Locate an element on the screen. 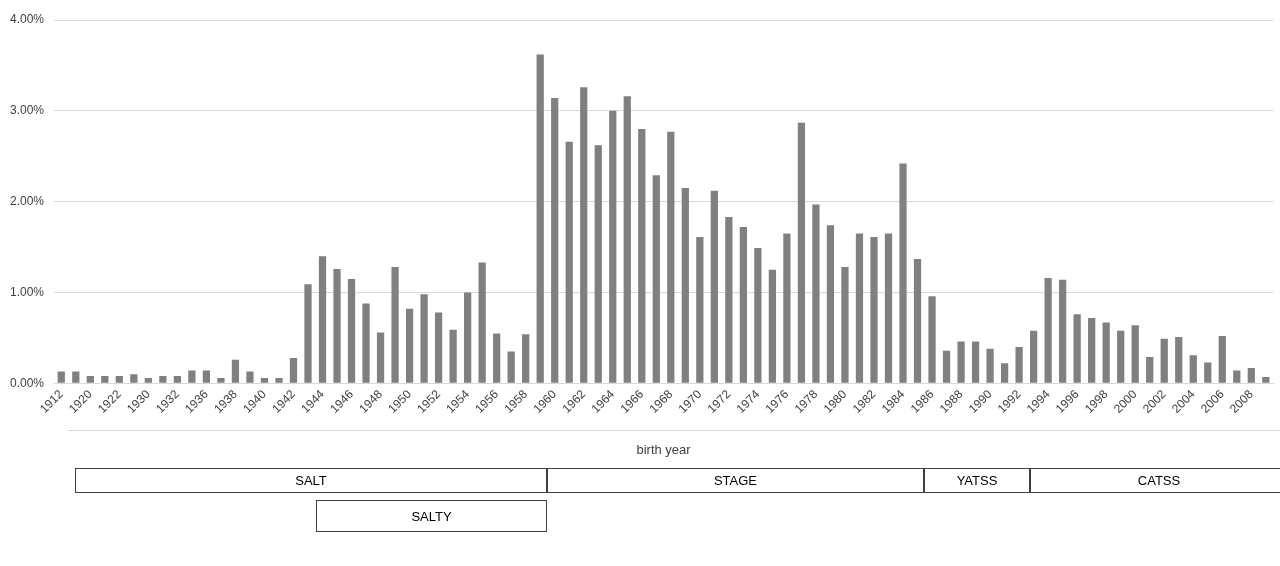 Image resolution: width=1280 pixels, height=566 pixels. text: STAGE is located at coordinates (735, 480).